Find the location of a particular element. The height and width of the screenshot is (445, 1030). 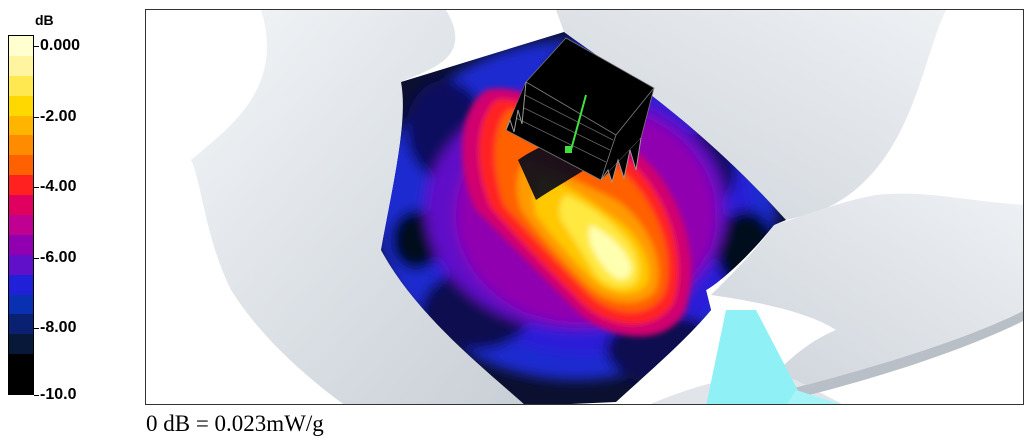

legend-tick-0: 0.000 is located at coordinates (60, 45).